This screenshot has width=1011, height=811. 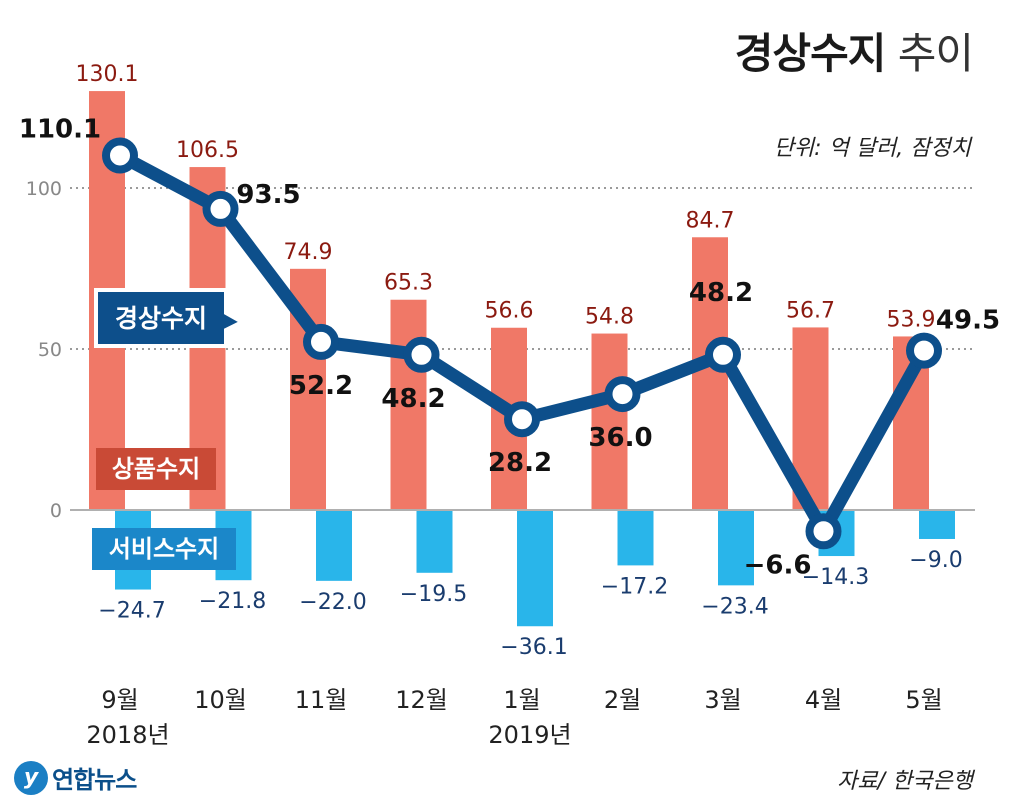 I want to click on goods-value-label: 53.9, so click(x=911, y=319).